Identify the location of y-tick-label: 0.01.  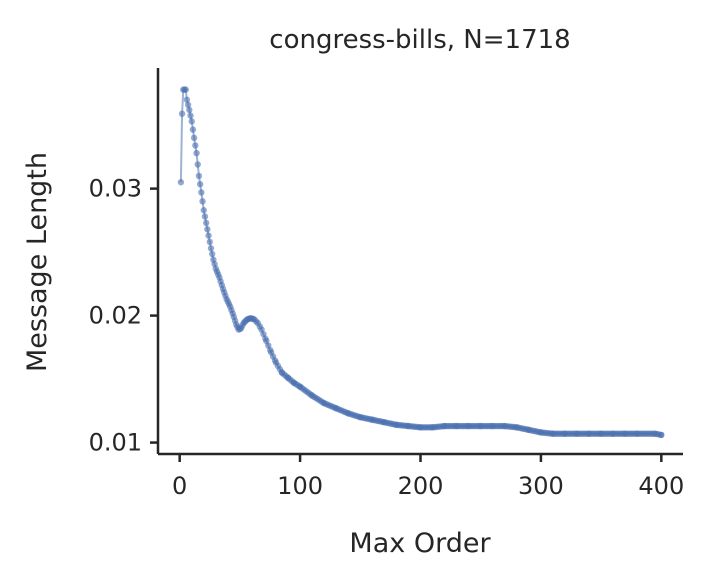
(115, 443).